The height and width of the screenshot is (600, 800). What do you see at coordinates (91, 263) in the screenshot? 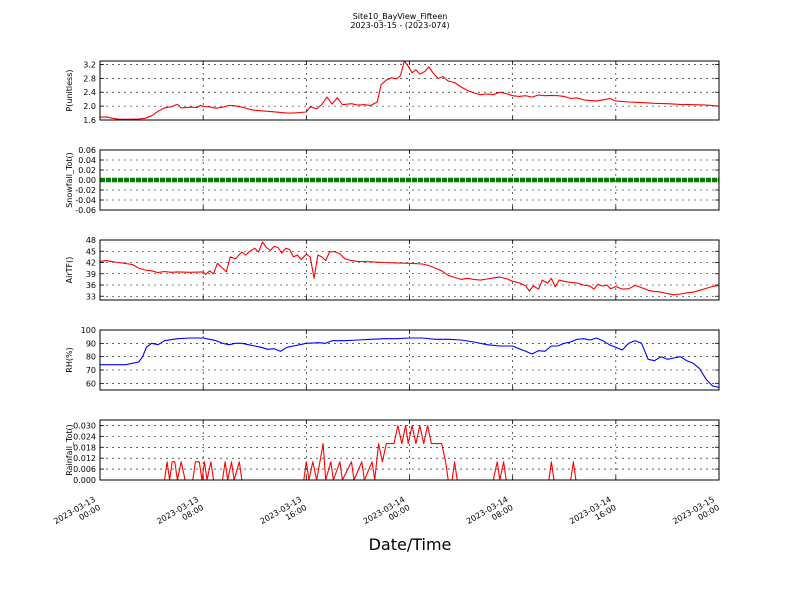
I see `y-tick-label: 42` at bounding box center [91, 263].